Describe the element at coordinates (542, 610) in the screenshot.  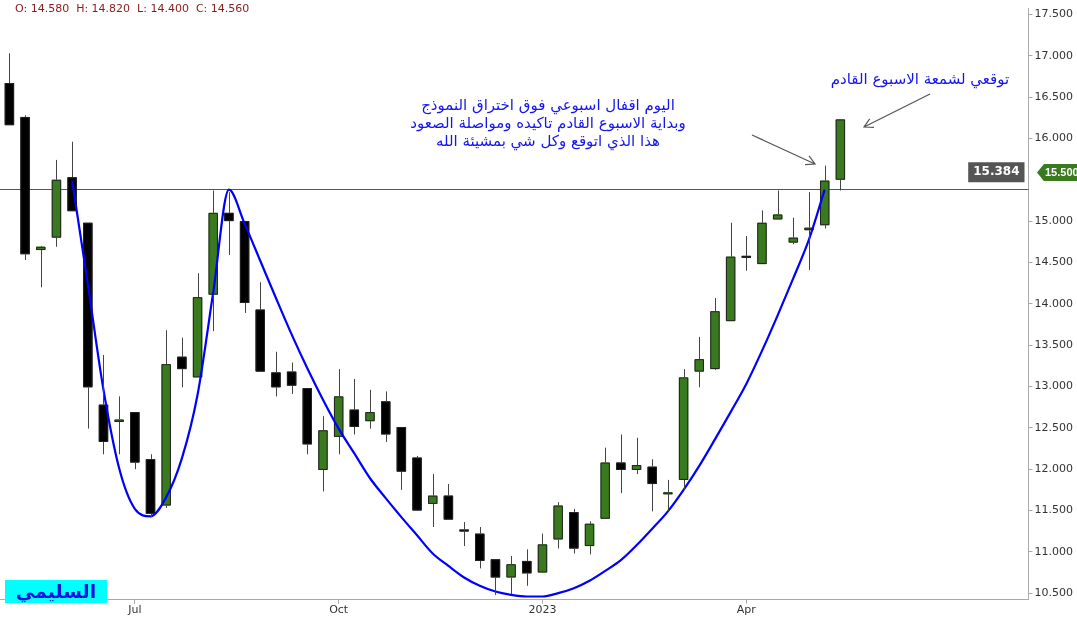
I see `x-tick-label: 2023` at that location.